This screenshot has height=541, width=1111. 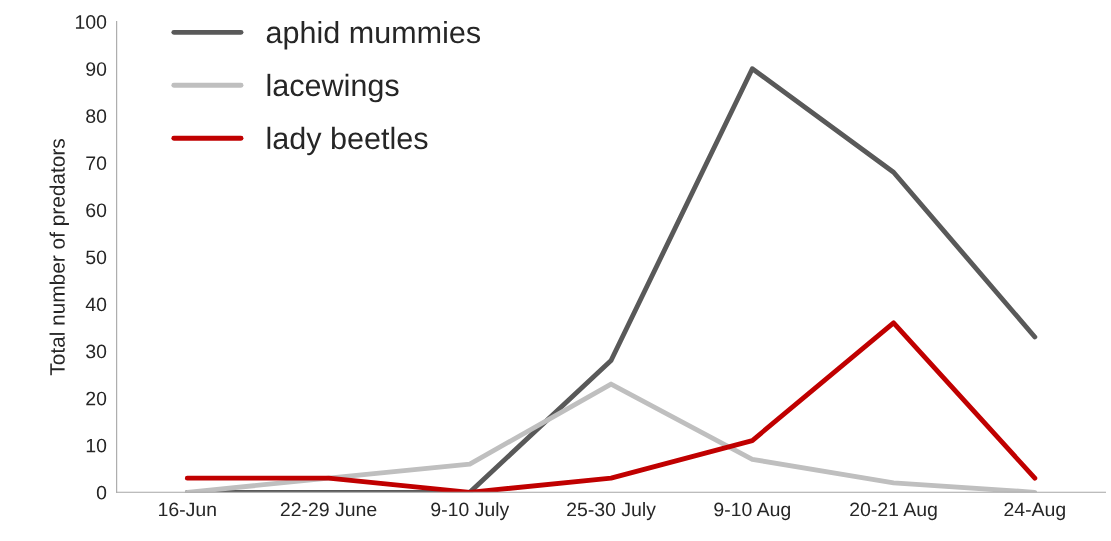 I want to click on y-tick-label: 40, so click(x=96, y=304).